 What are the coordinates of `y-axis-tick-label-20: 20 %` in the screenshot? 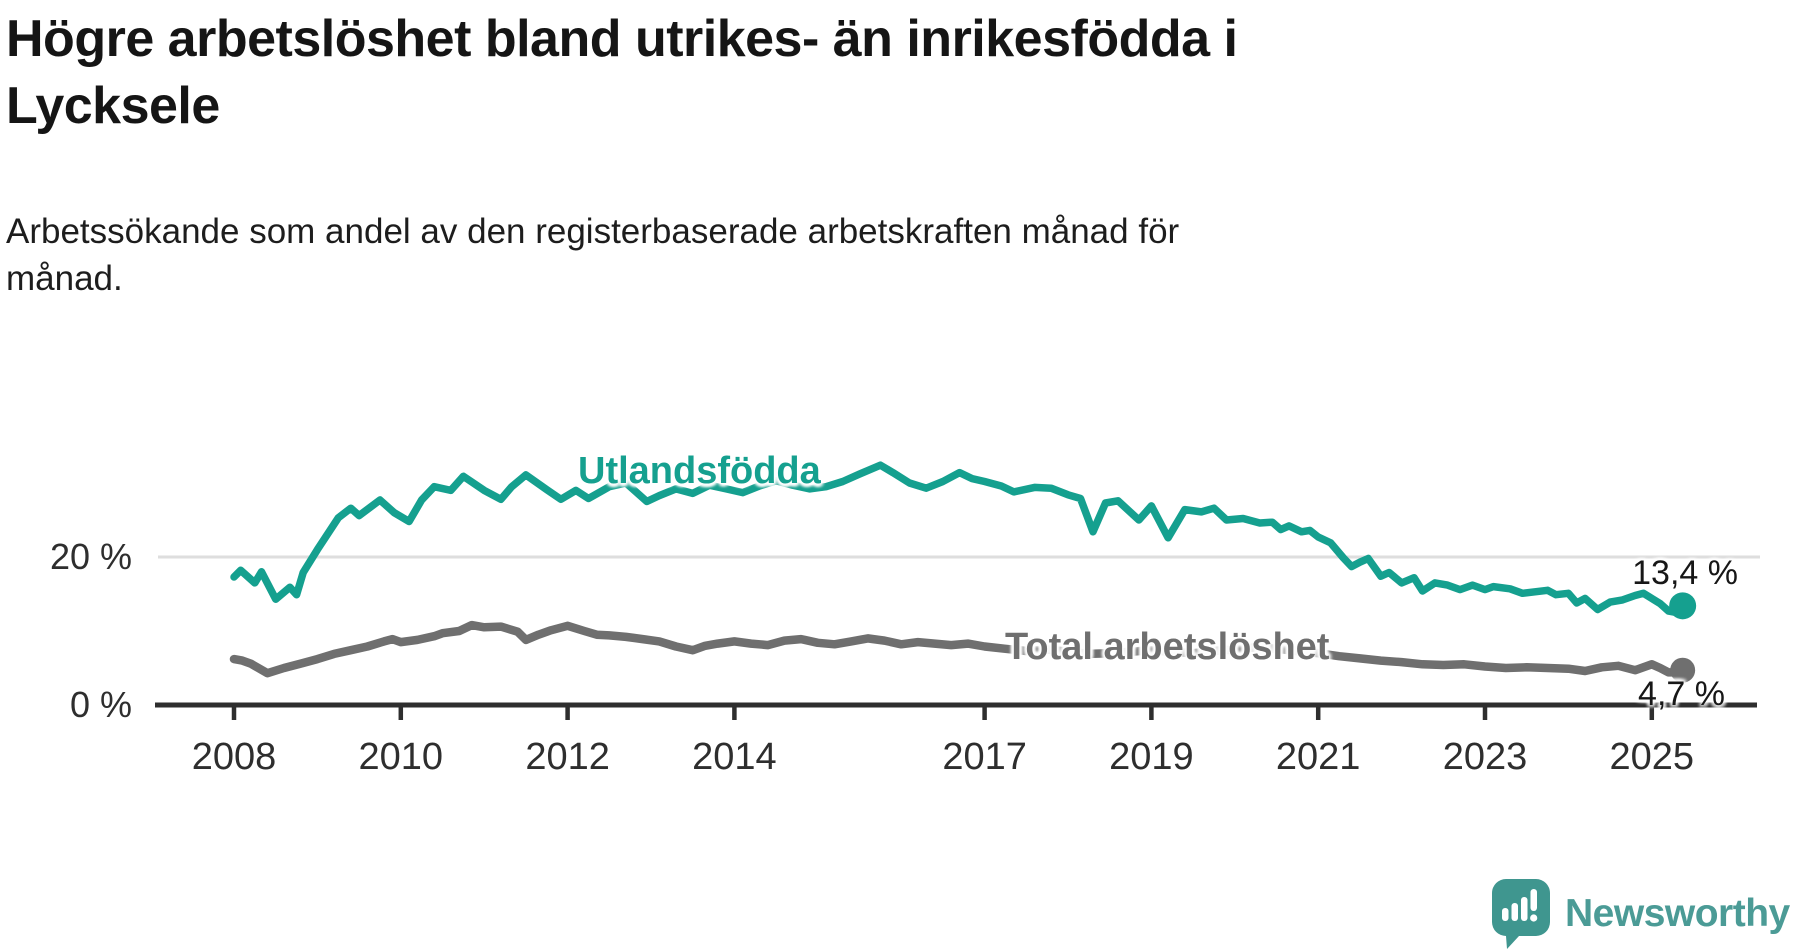 It's located at (90, 556).